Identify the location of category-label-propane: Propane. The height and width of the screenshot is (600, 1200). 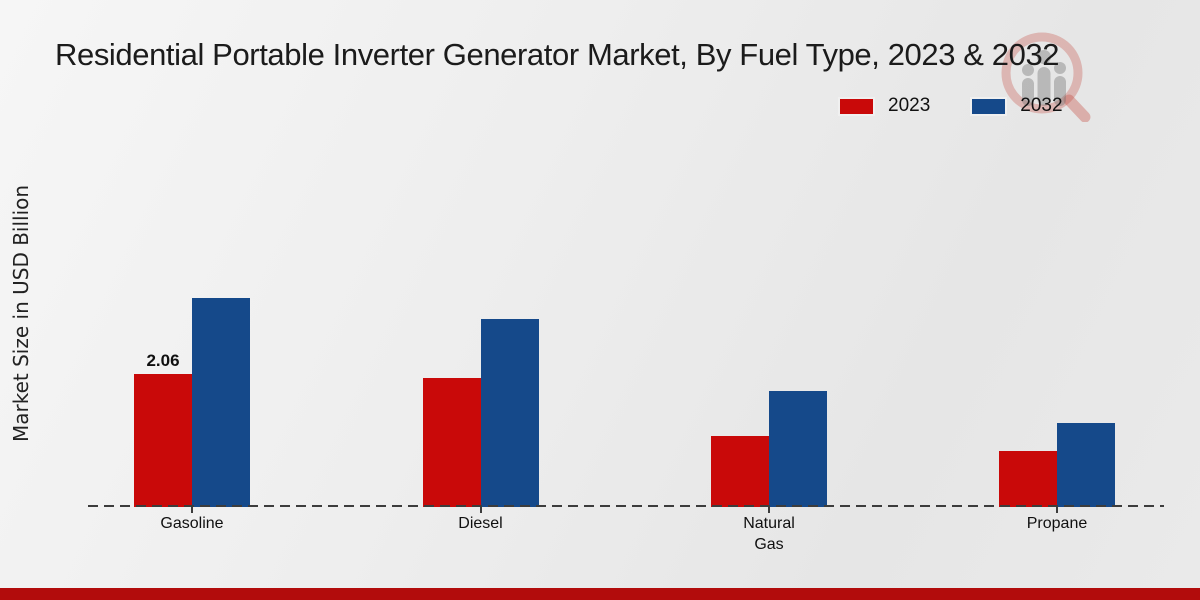
(1057, 523).